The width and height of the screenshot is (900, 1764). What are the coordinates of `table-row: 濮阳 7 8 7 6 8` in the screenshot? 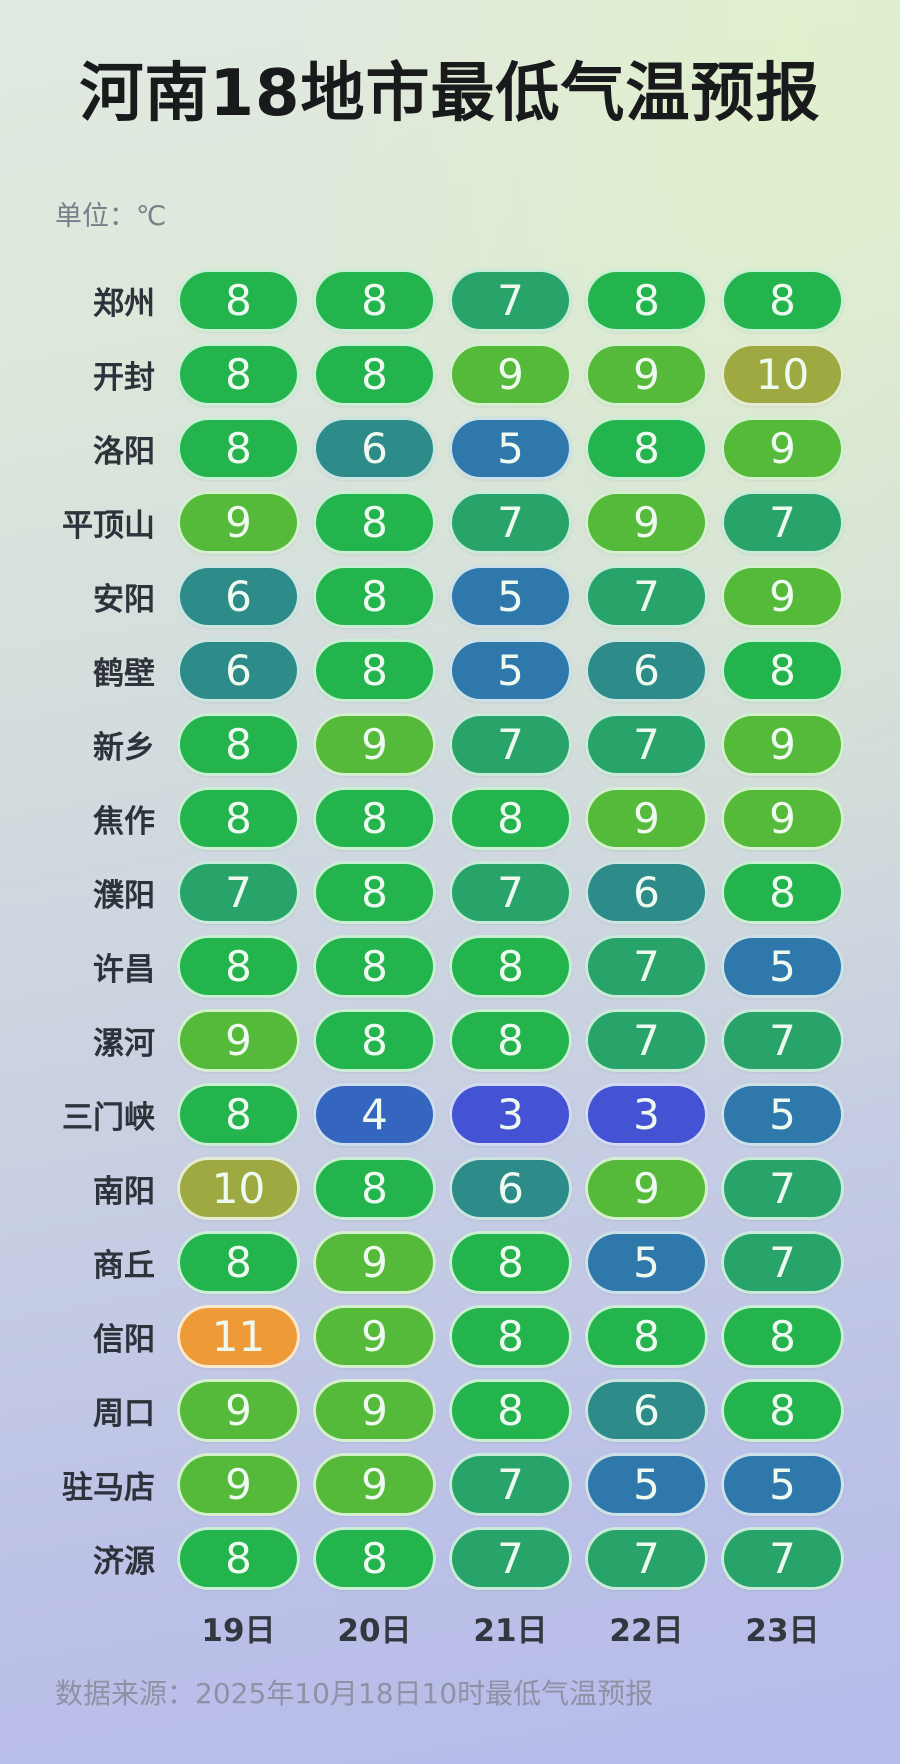 It's located at (450, 892).